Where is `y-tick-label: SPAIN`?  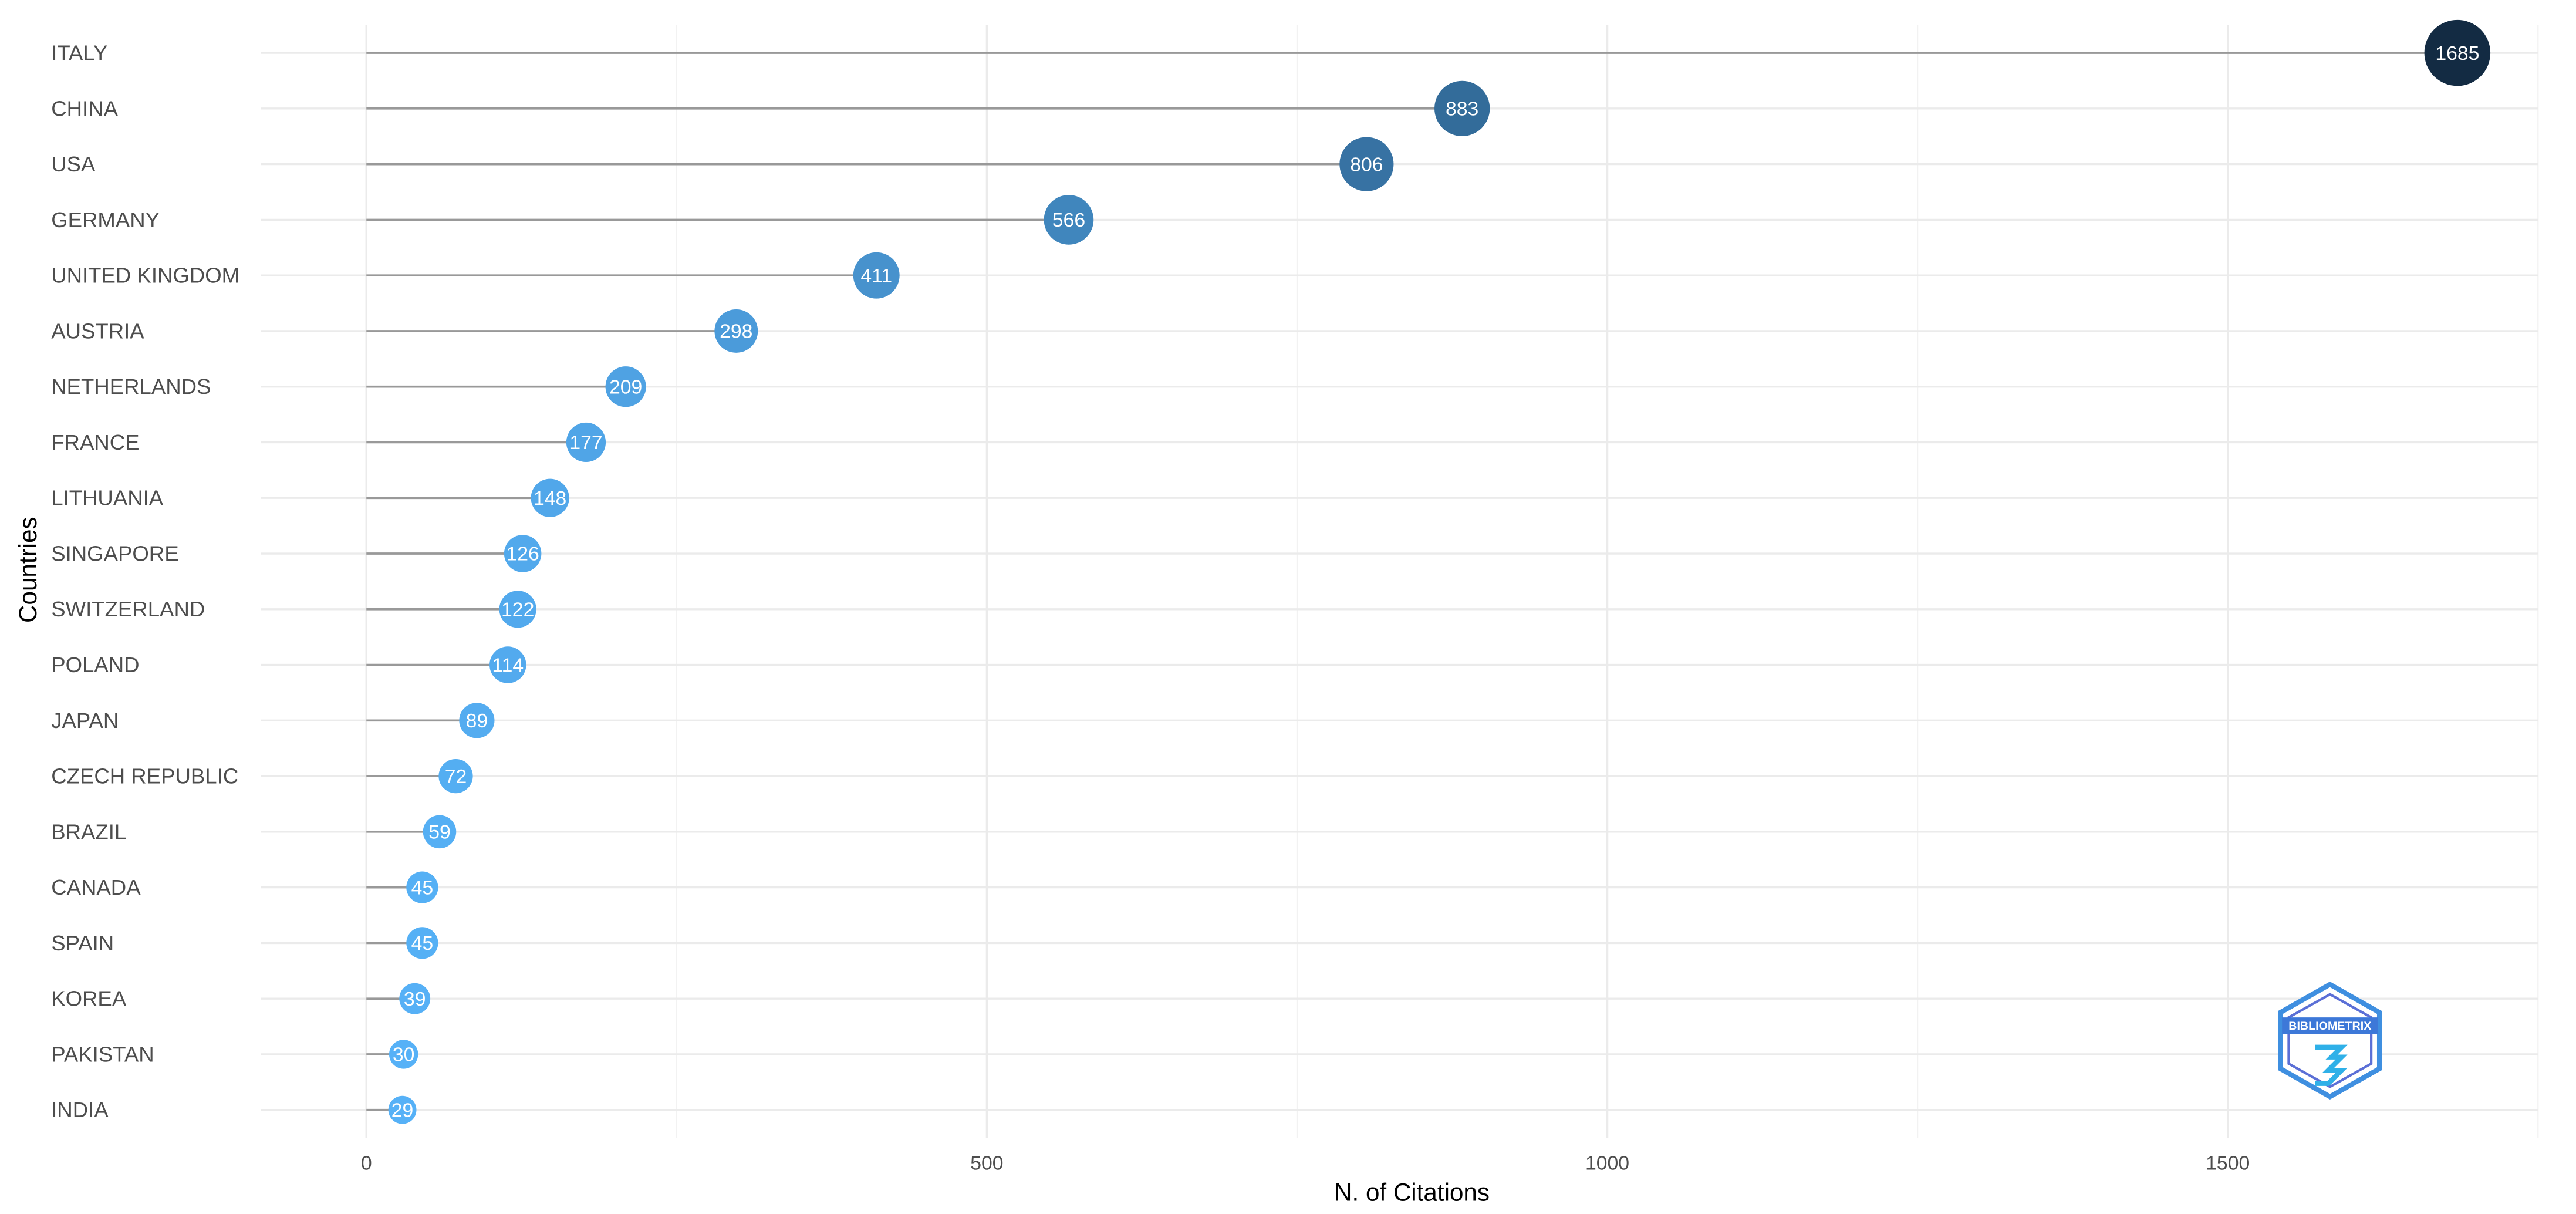
y-tick-label: SPAIN is located at coordinates (82, 943).